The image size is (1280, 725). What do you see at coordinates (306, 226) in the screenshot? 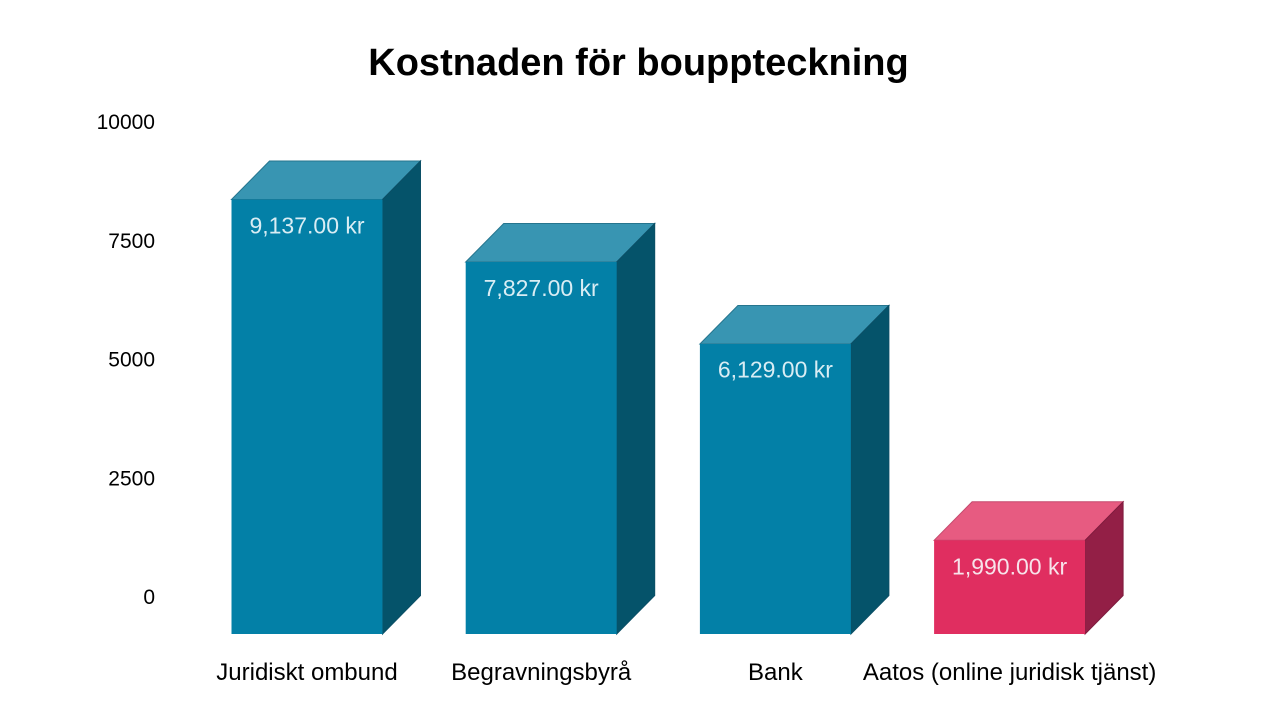
I see `svg-text: 9,137.00 kr` at bounding box center [306, 226].